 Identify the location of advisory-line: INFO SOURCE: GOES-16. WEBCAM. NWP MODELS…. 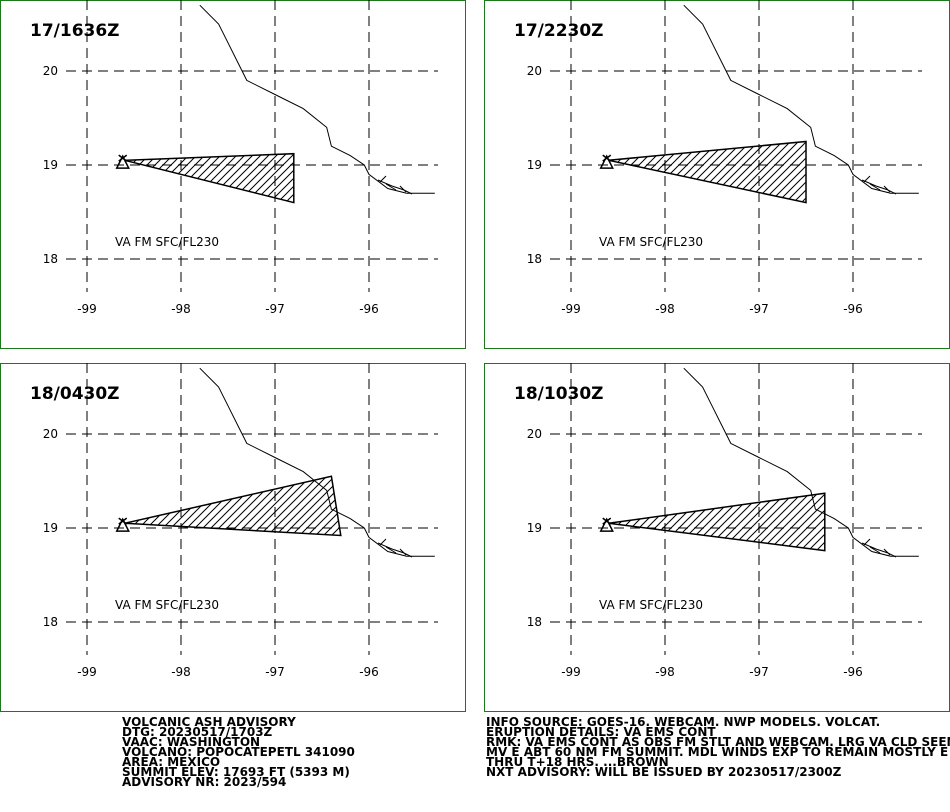
(683, 722).